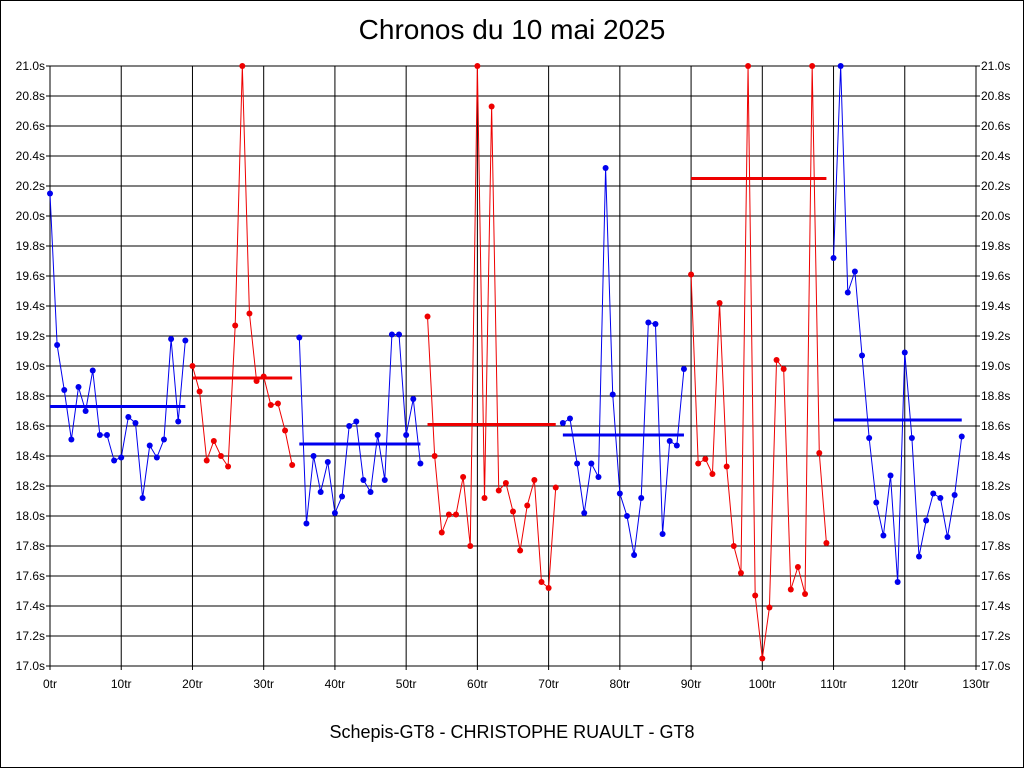 The width and height of the screenshot is (1024, 768). What do you see at coordinates (762, 684) in the screenshot?
I see `x-tick-label: 100tr` at bounding box center [762, 684].